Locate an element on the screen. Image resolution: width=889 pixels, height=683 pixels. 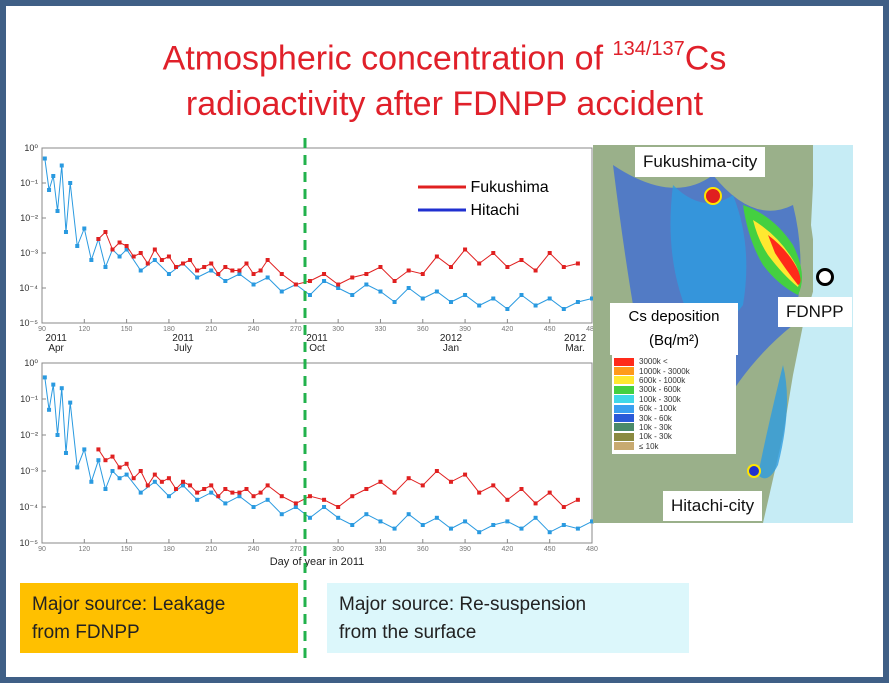
deposition-legend-row: 300k - 600k is located at coordinates (674, 389).